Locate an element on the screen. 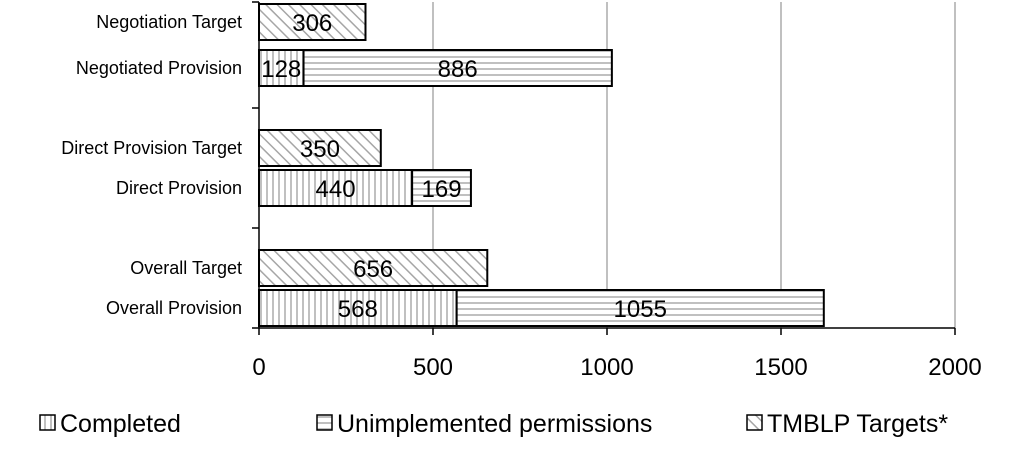  category-label: Direct Provision Target is located at coordinates (151, 148).